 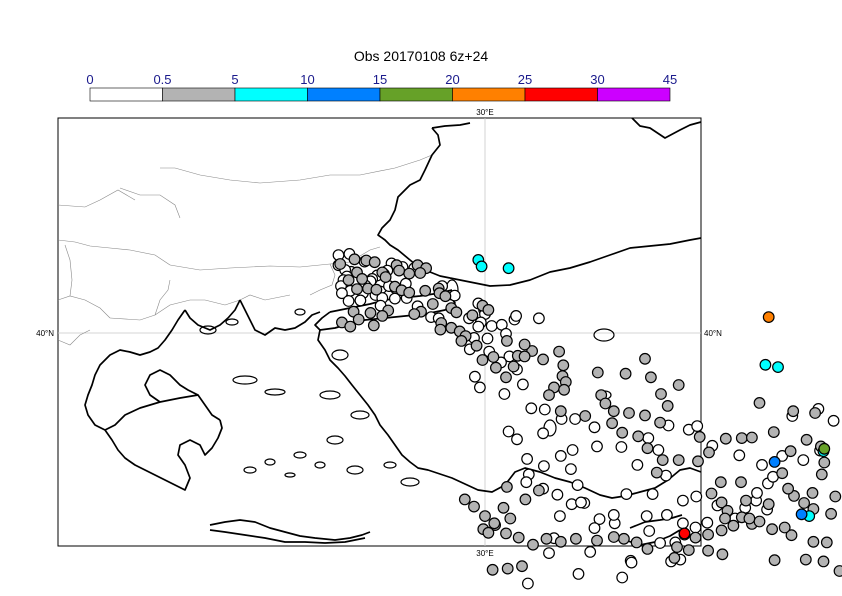 I want to click on colorbar-tick-label: 0.5, so click(x=162, y=79).